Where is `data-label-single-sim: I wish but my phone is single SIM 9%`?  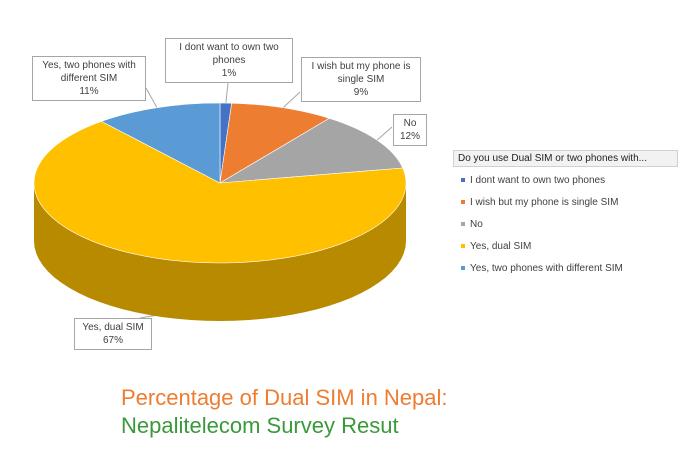
data-label-single-sim: I wish but my phone is single SIM 9% is located at coordinates (361, 79).